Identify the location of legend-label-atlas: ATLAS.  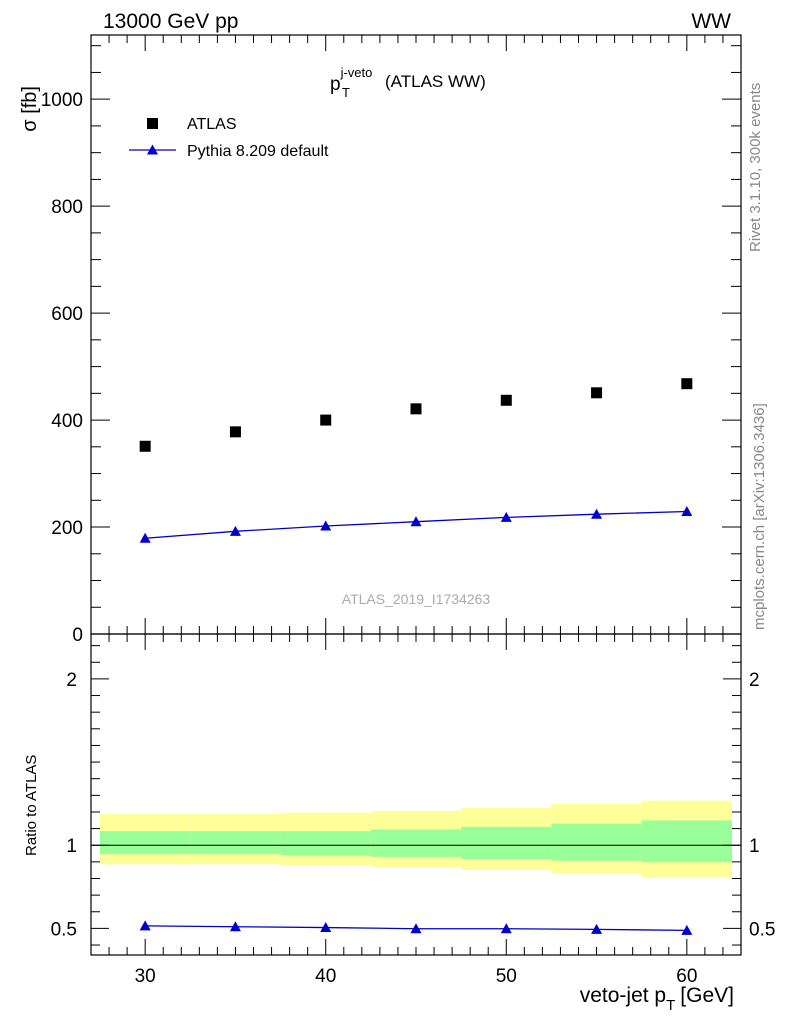
(212, 124).